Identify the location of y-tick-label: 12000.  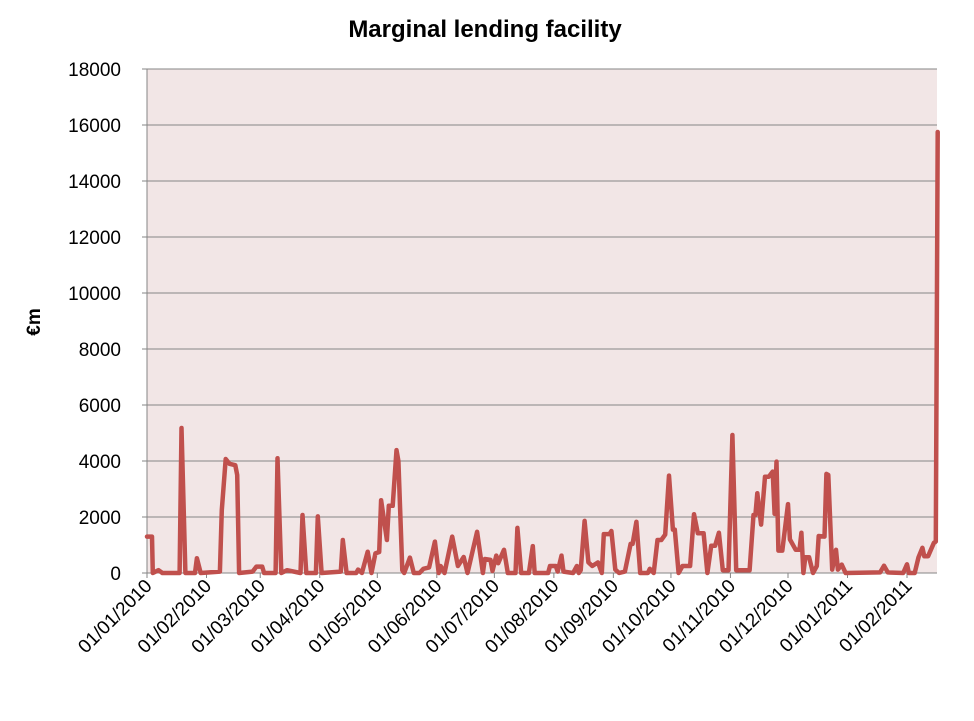
(94, 238).